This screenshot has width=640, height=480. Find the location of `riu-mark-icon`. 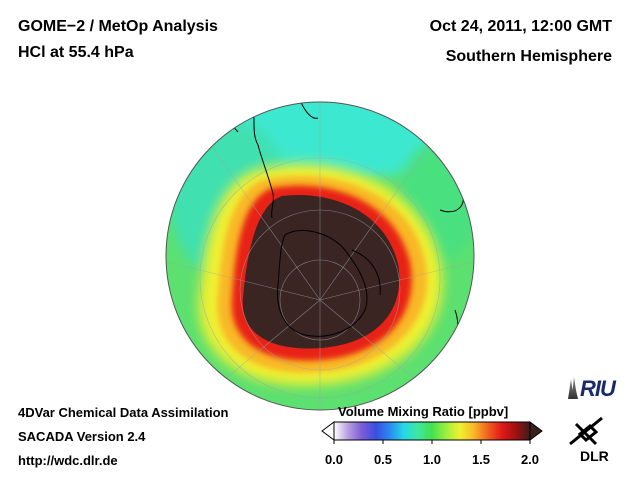

riu-mark-icon is located at coordinates (573, 388).